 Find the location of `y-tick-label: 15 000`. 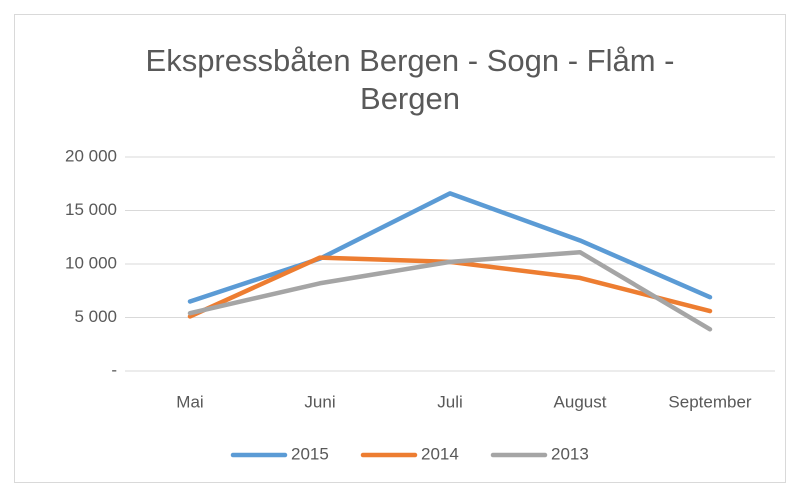

y-tick-label: 15 000 is located at coordinates (91, 209).